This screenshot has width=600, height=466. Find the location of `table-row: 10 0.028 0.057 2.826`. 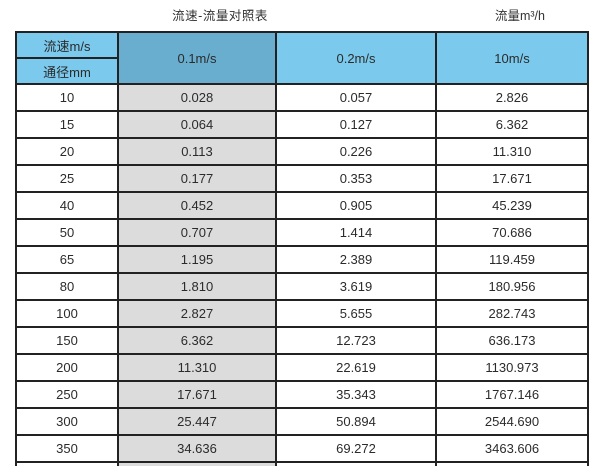

table-row: 10 0.028 0.057 2.826 is located at coordinates (302, 97).